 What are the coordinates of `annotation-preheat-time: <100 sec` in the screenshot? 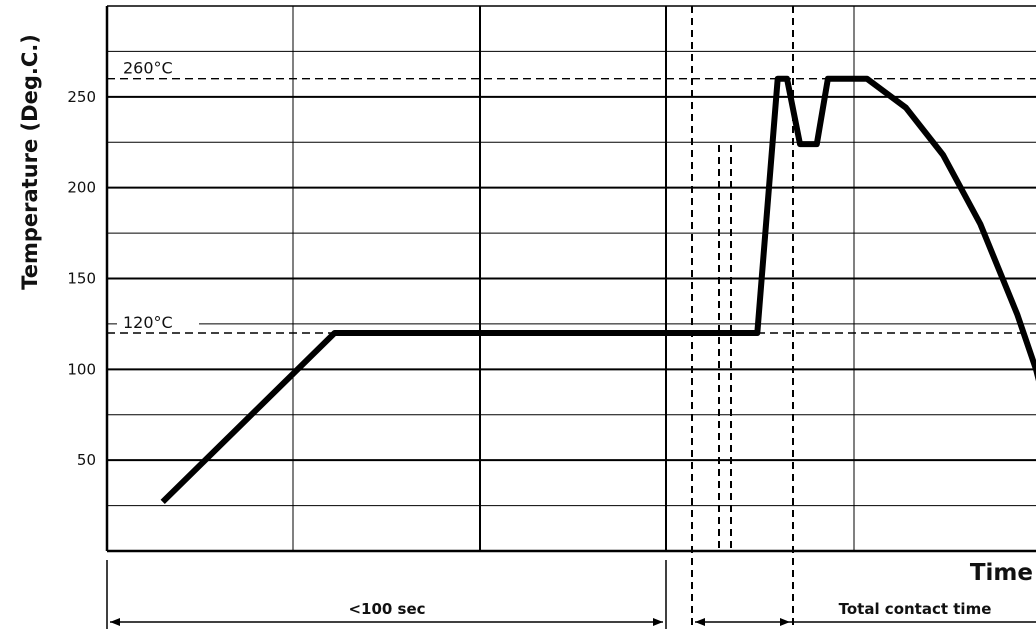 It's located at (386, 609).